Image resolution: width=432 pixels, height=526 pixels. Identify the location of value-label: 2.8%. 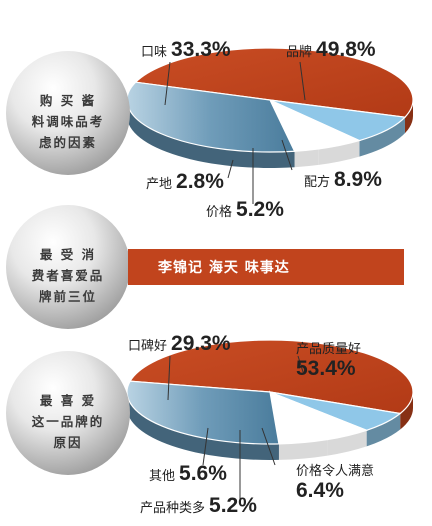
(200, 181).